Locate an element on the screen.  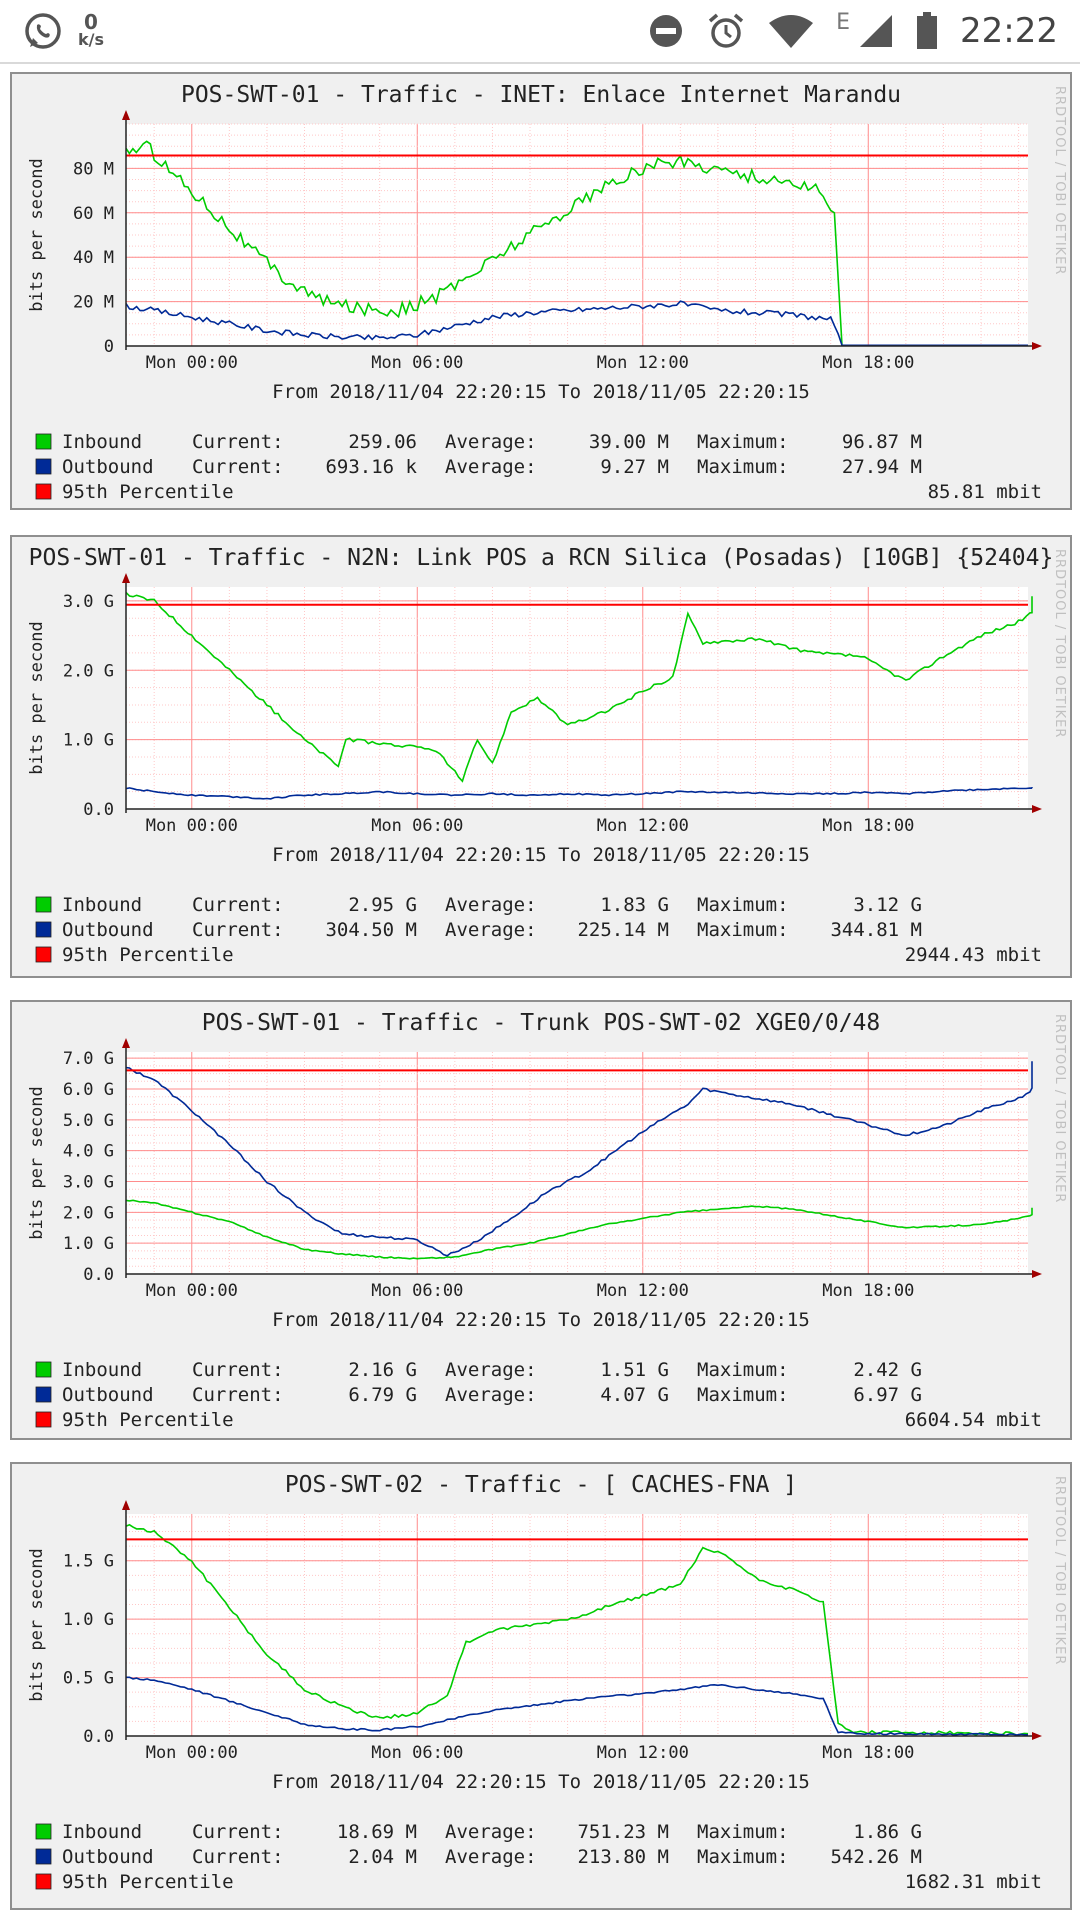
y-tick-label: 80 M is located at coordinates (93, 169).